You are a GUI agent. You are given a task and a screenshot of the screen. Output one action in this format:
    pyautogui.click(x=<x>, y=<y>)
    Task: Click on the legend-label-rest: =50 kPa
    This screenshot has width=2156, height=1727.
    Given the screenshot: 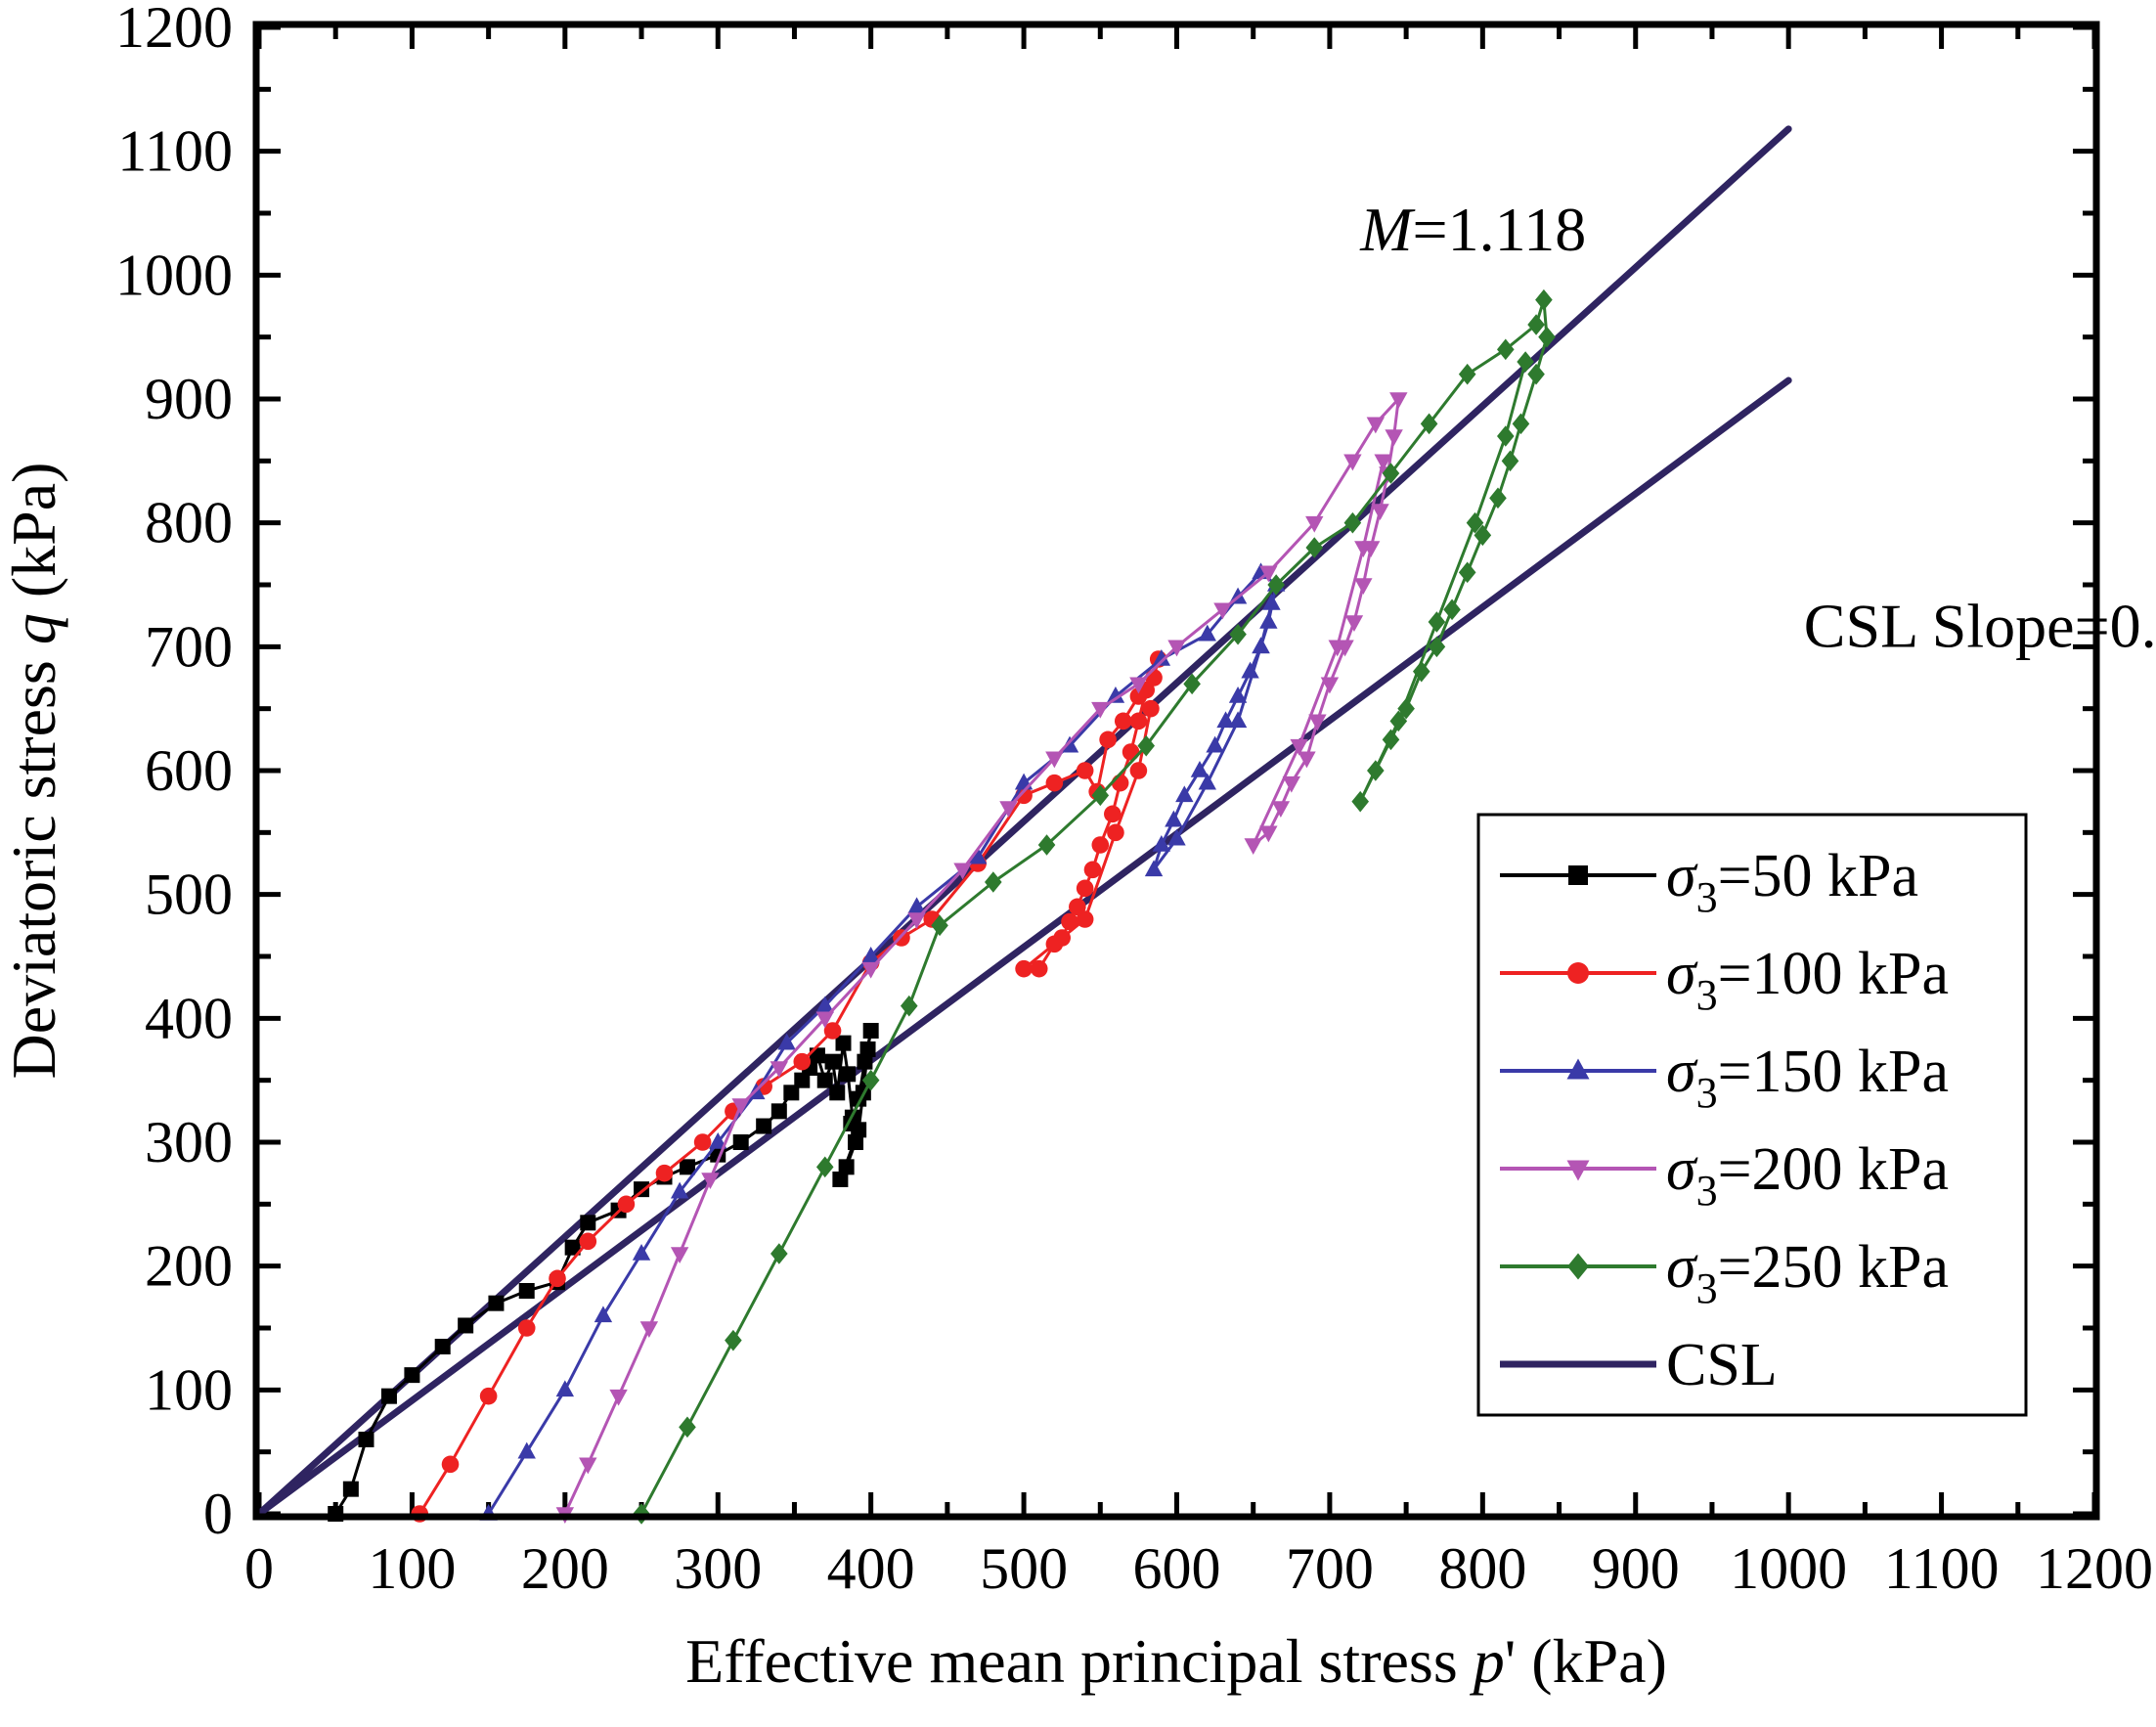 What is the action you would take?
    pyautogui.click(x=1818, y=876)
    